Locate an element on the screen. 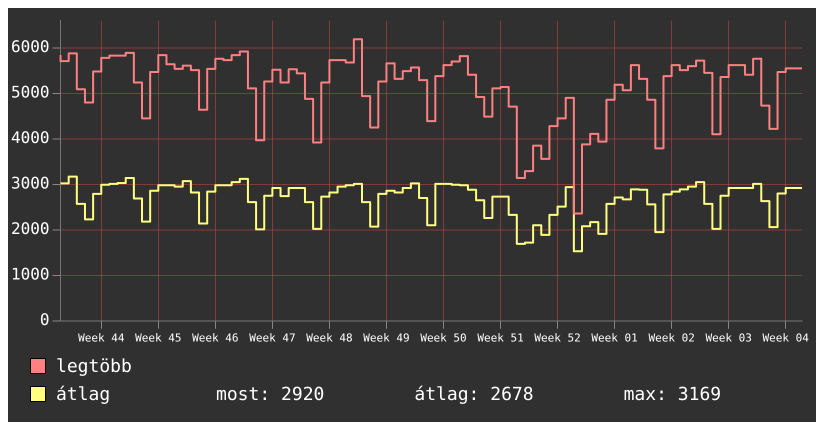 This screenshot has width=824, height=430. x-tick-label: Week 46 is located at coordinates (215, 337).